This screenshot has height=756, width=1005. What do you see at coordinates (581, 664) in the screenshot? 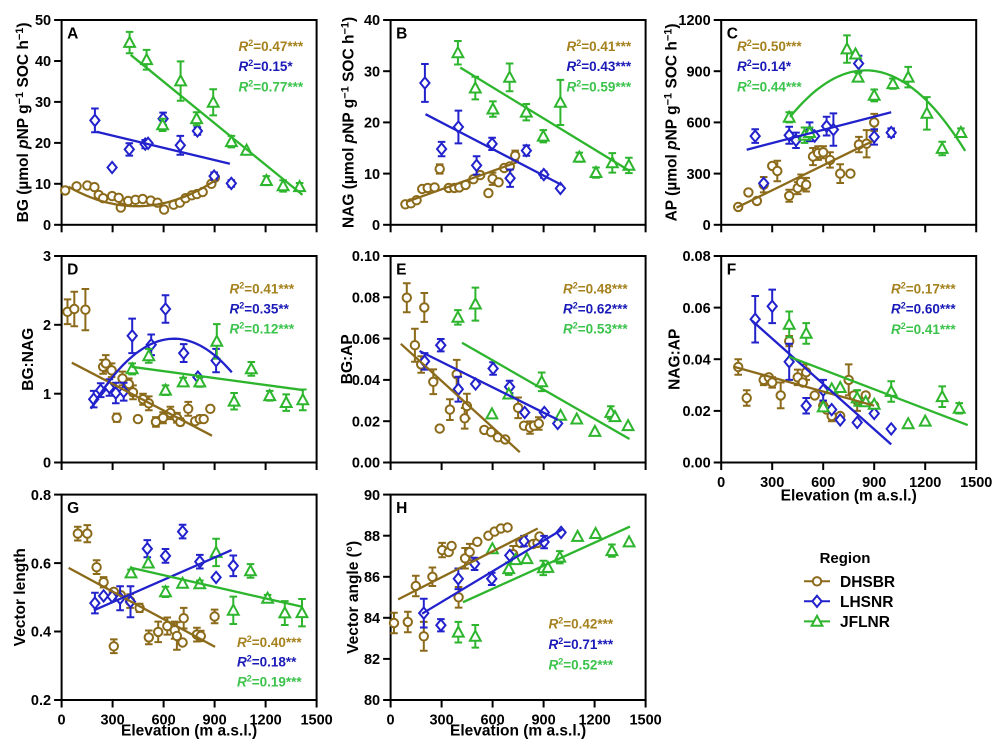
I see `svg-text: R2=0.52***` at bounding box center [581, 664].